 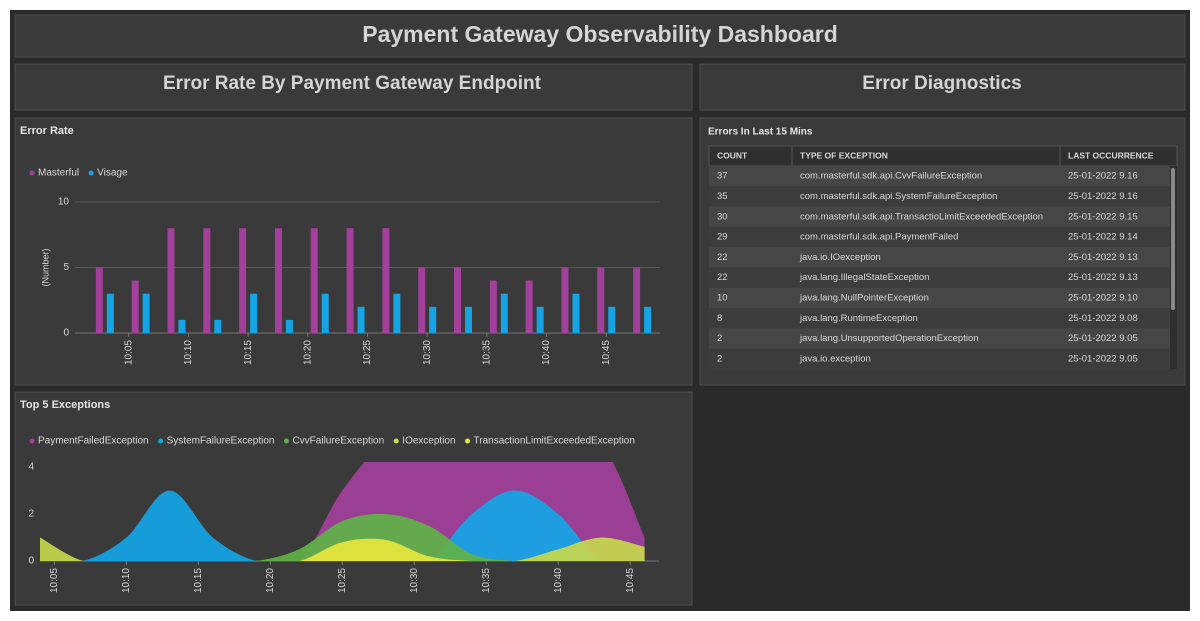 I want to click on legend-label: SystemFailureException, so click(x=221, y=441).